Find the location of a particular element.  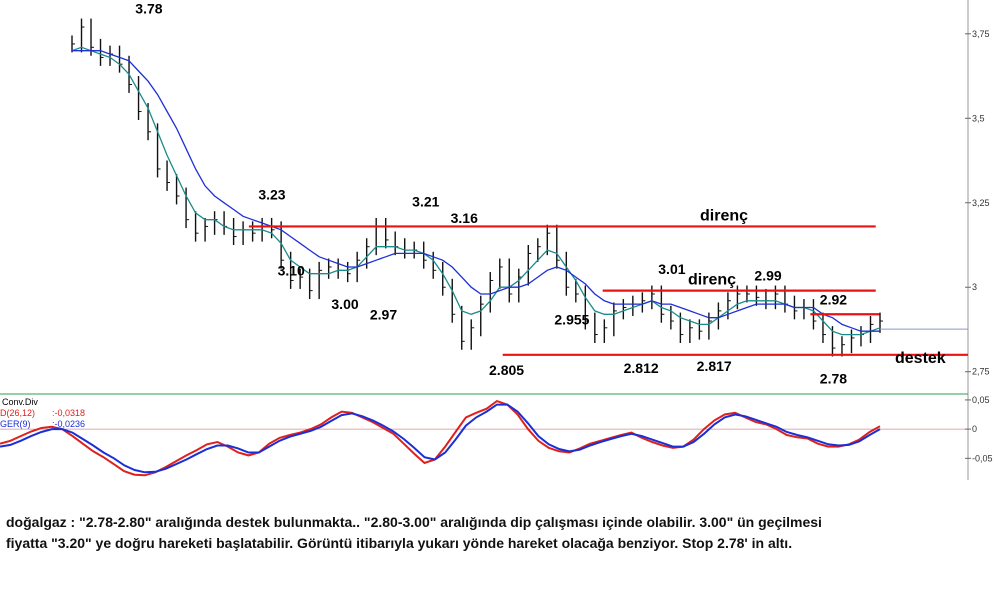

price-annotation: 2.812 is located at coordinates (641, 368).